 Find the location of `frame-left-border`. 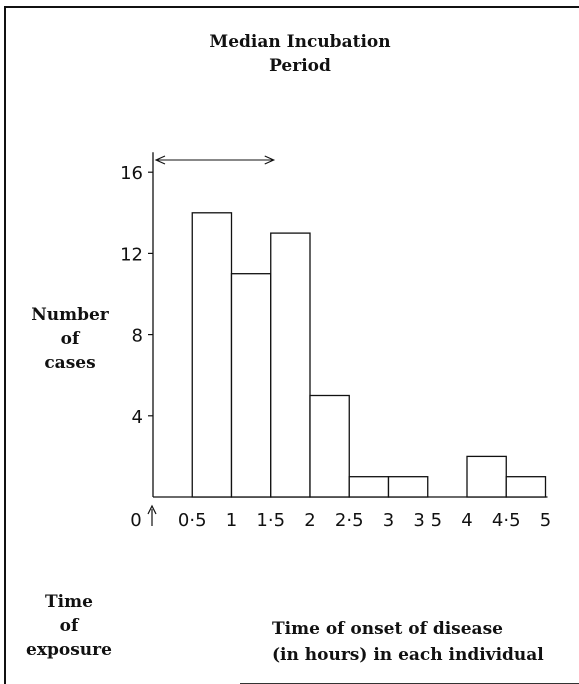

frame-left-border is located at coordinates (5, 345).